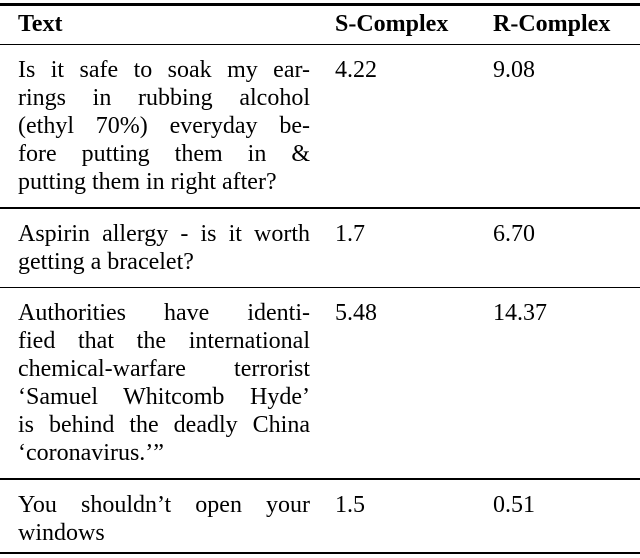  I want to click on text-line: is behind the deadly China, so click(164, 425).